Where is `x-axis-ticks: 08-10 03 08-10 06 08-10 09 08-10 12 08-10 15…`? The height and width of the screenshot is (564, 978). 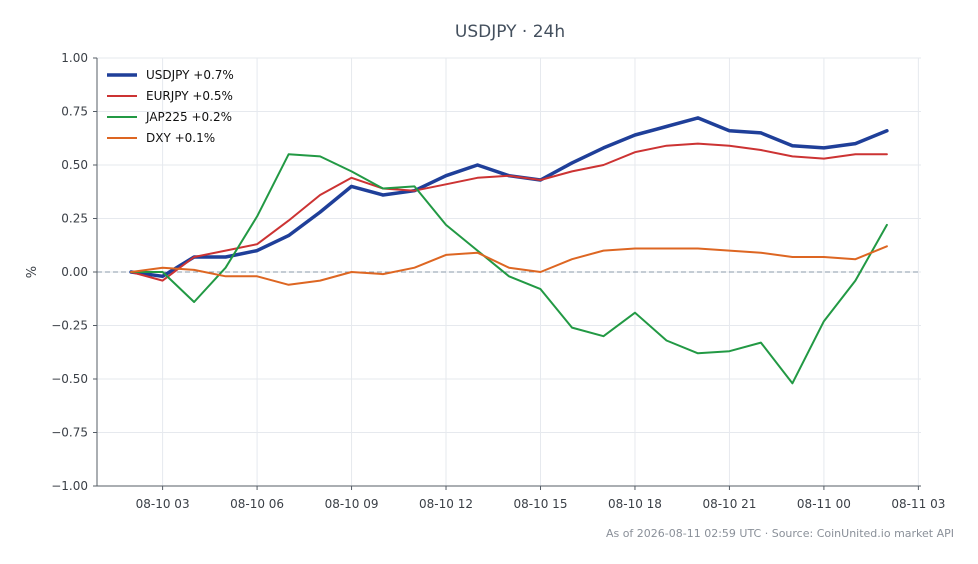
x-axis-ticks: 08-10 03 08-10 06 08-10 09 08-10 12 08-10 15… is located at coordinates (540, 498).